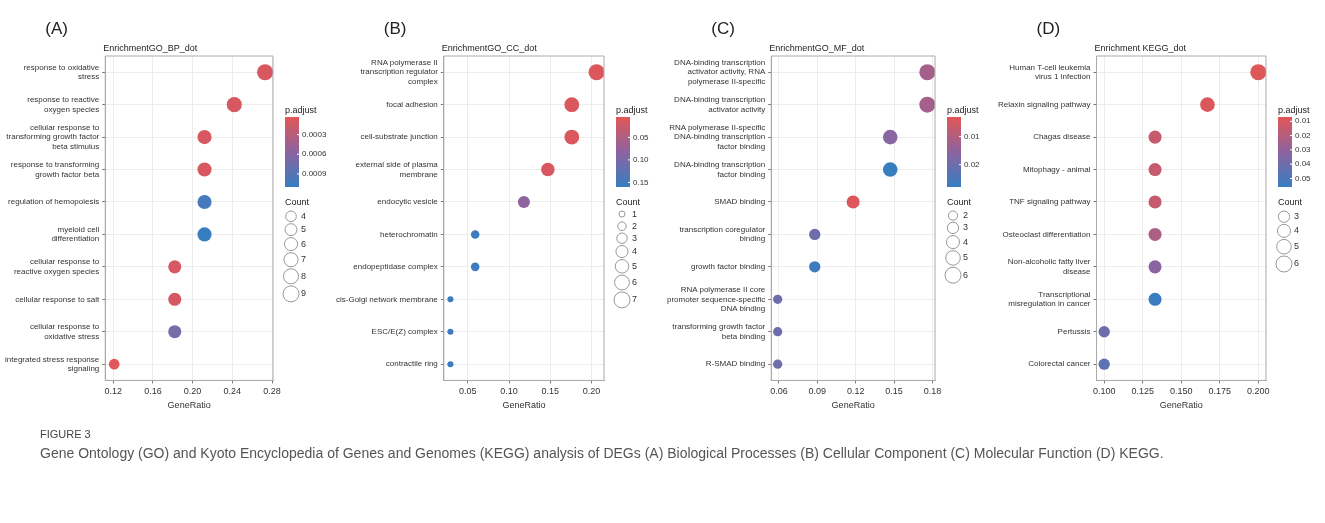  I want to click on x-tick-label: 0.09, so click(817, 391).